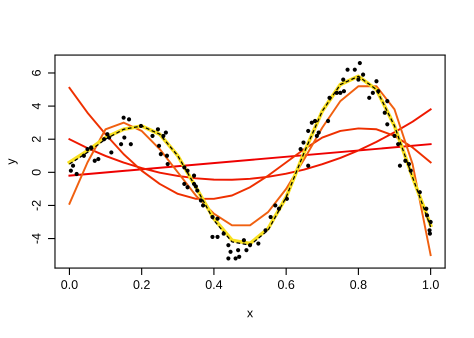  Describe the element at coordinates (430, 285) in the screenshot. I see `x-tick-label: 1.0` at that location.